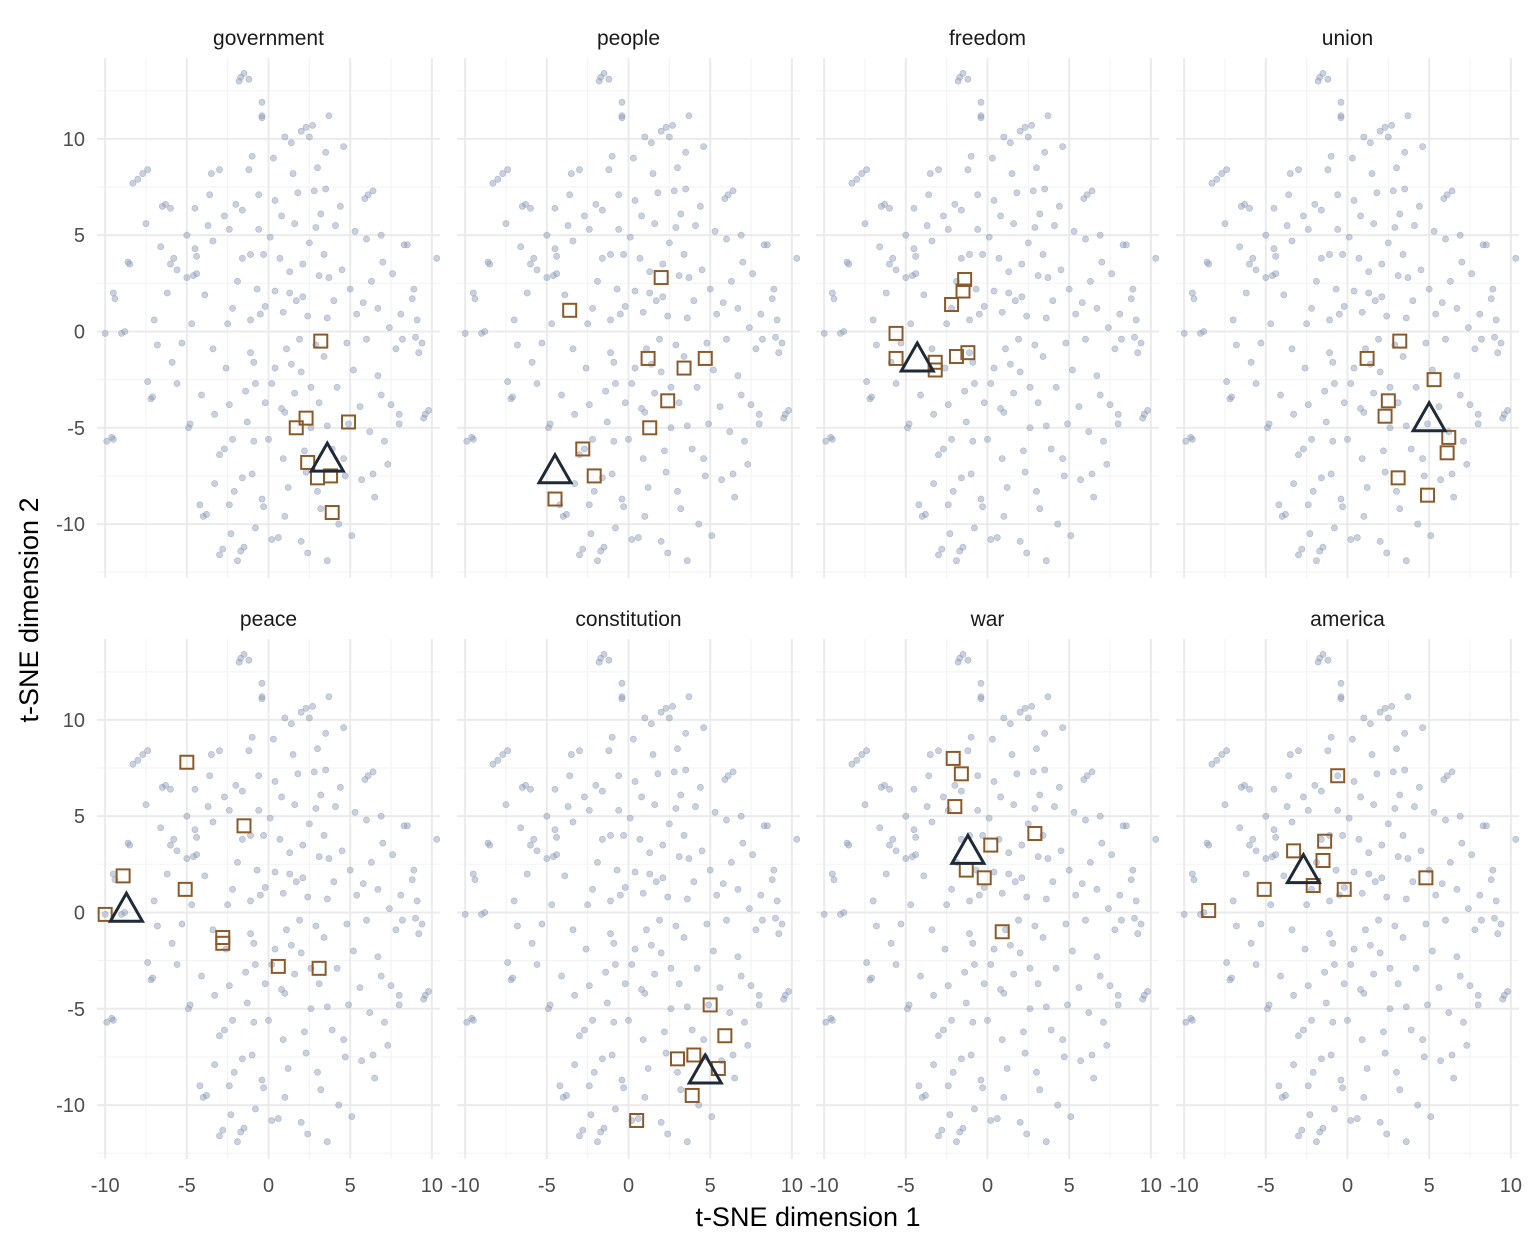  Describe the element at coordinates (350, 1186) in the screenshot. I see `x-tick-label: 5` at that location.